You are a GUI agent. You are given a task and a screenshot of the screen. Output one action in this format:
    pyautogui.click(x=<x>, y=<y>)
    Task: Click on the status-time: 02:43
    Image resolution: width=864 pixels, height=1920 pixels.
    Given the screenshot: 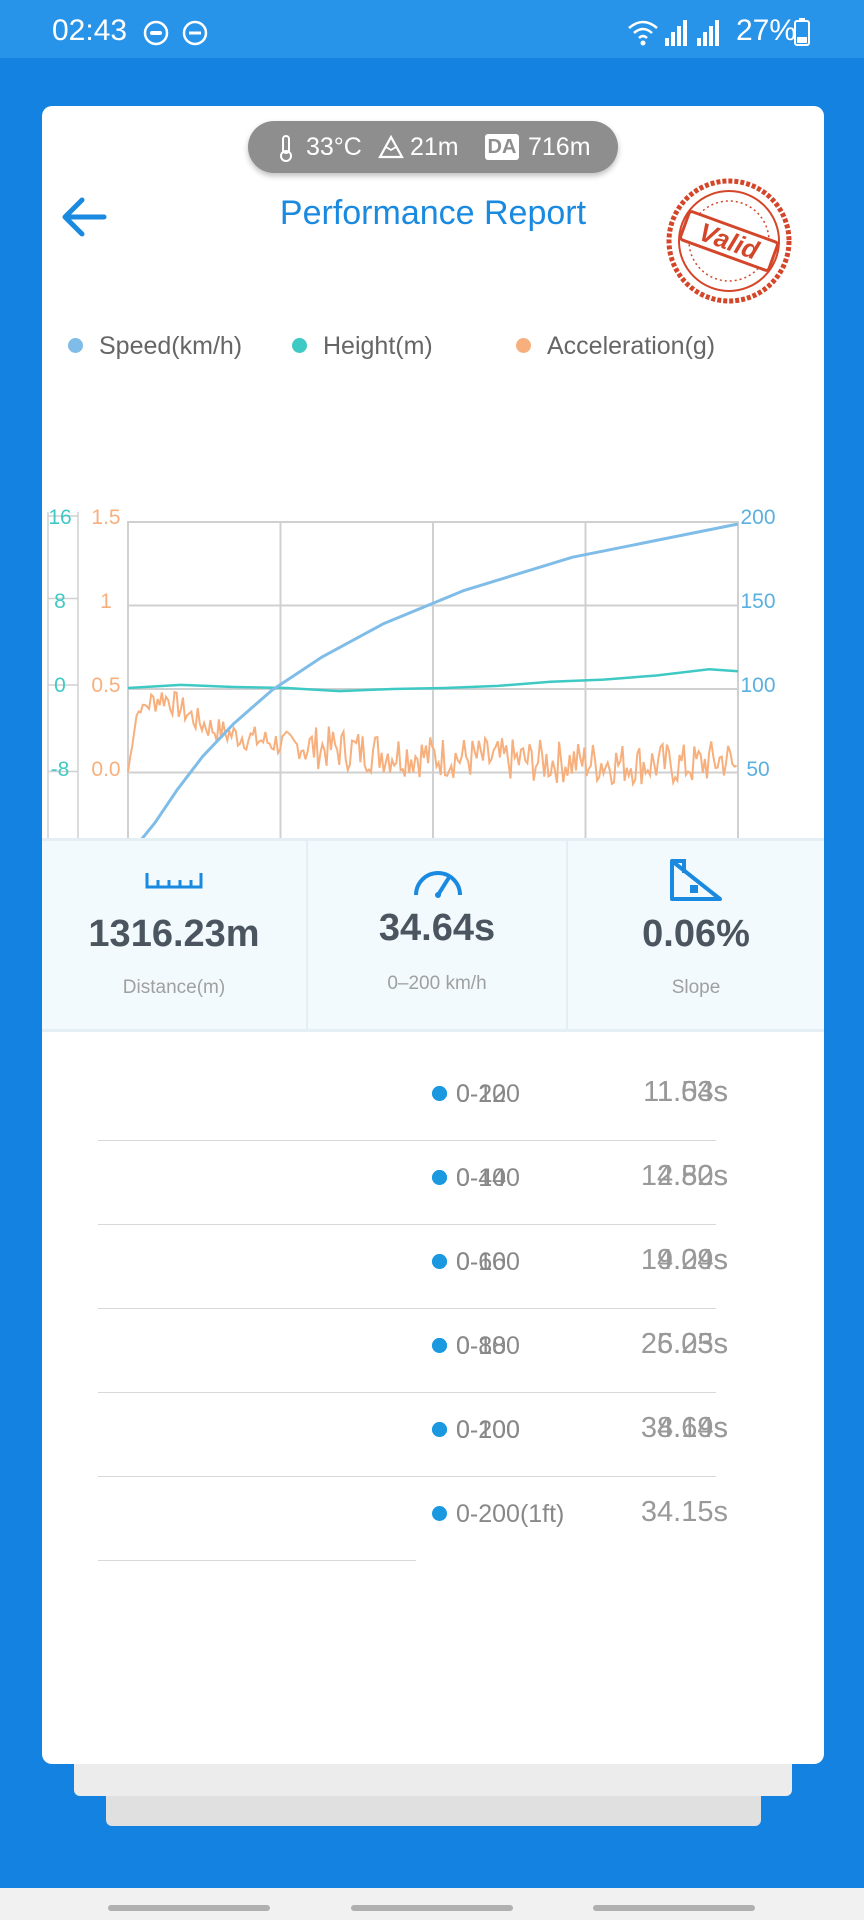 What is the action you would take?
    pyautogui.click(x=90, y=30)
    